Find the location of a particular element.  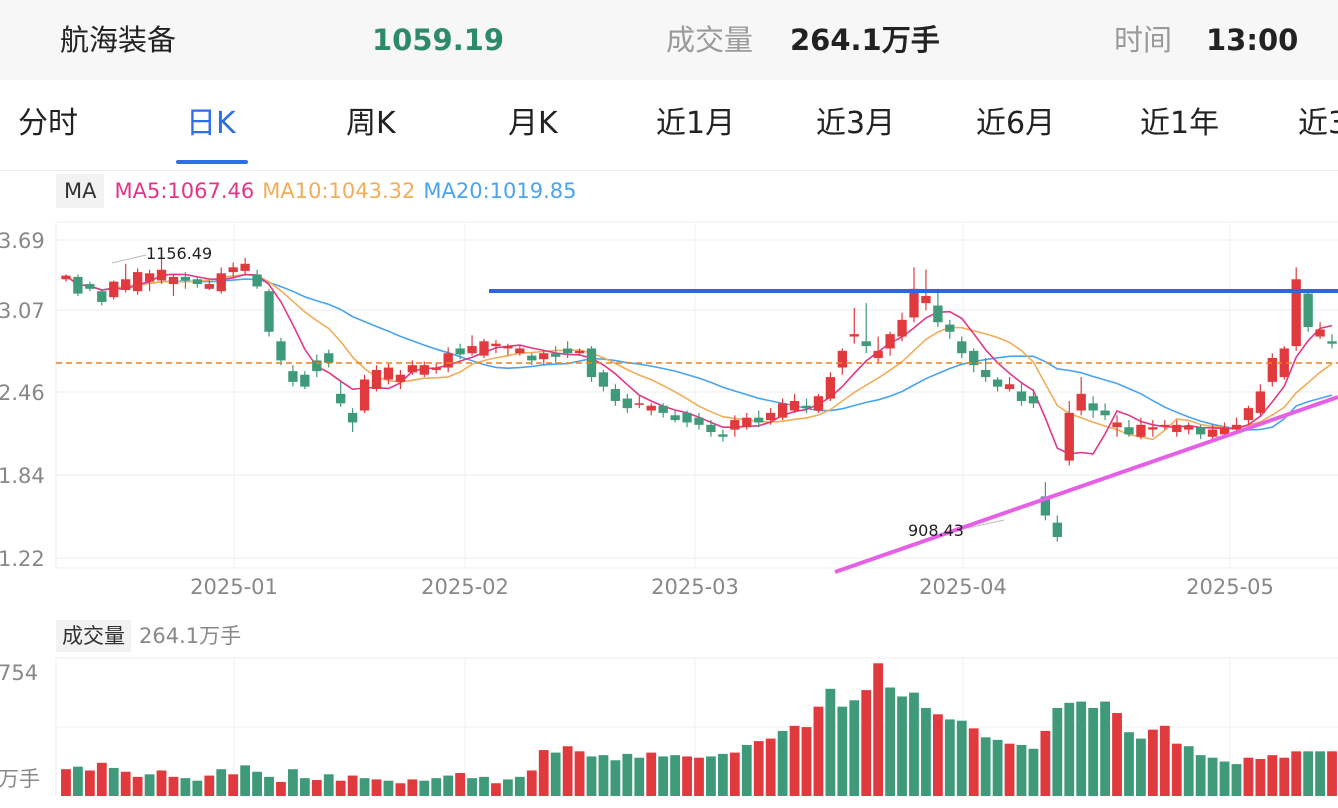

tab-daily-k: 日K is located at coordinates (211, 123).